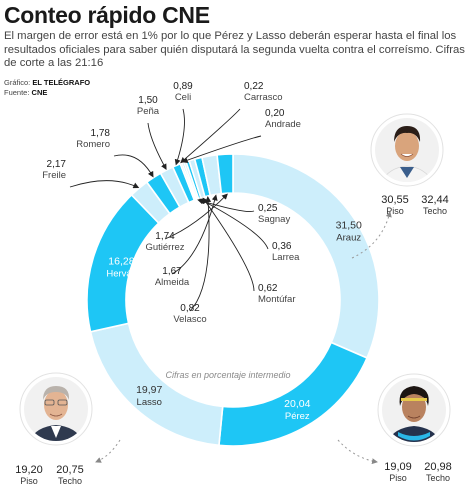 The width and height of the screenshot is (469, 500). What do you see at coordinates (172, 282) in the screenshot?
I see `name-label-almeida: Almeida` at bounding box center [172, 282].